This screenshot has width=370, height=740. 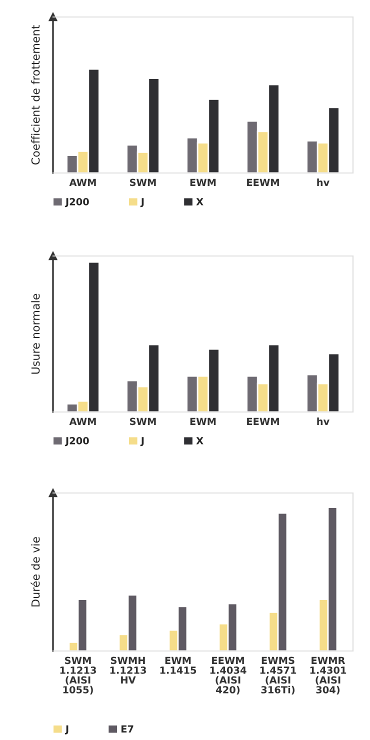 I want to click on legend-label: E7, so click(x=128, y=728).